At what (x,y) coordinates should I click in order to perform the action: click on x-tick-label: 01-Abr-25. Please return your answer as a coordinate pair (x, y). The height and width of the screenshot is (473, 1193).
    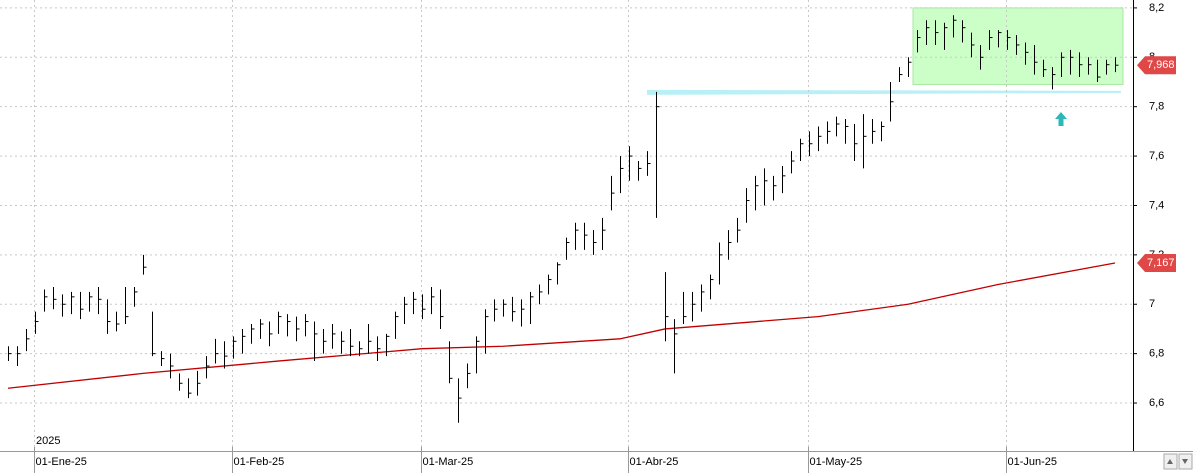
    Looking at the image, I should click on (654, 462).